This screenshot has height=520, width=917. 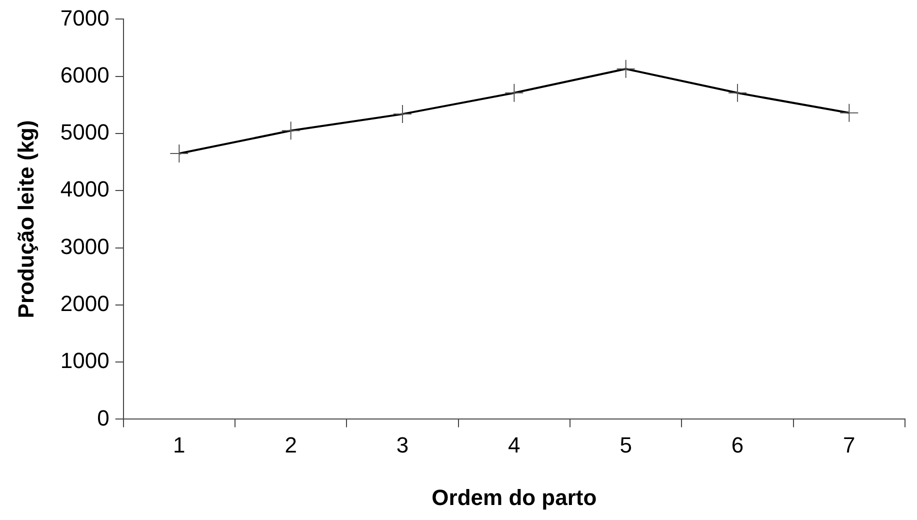 What do you see at coordinates (103, 417) in the screenshot?
I see `y-tick-label: 0` at bounding box center [103, 417].